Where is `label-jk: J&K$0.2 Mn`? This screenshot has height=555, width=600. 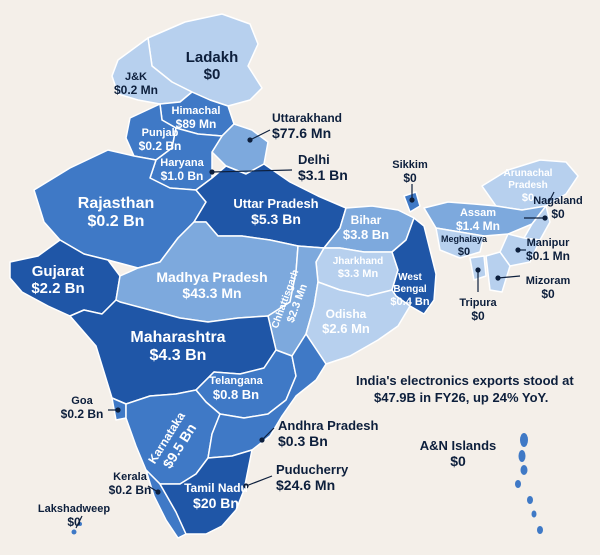
label-jk: J&K$0.2 Mn is located at coordinates (136, 84).